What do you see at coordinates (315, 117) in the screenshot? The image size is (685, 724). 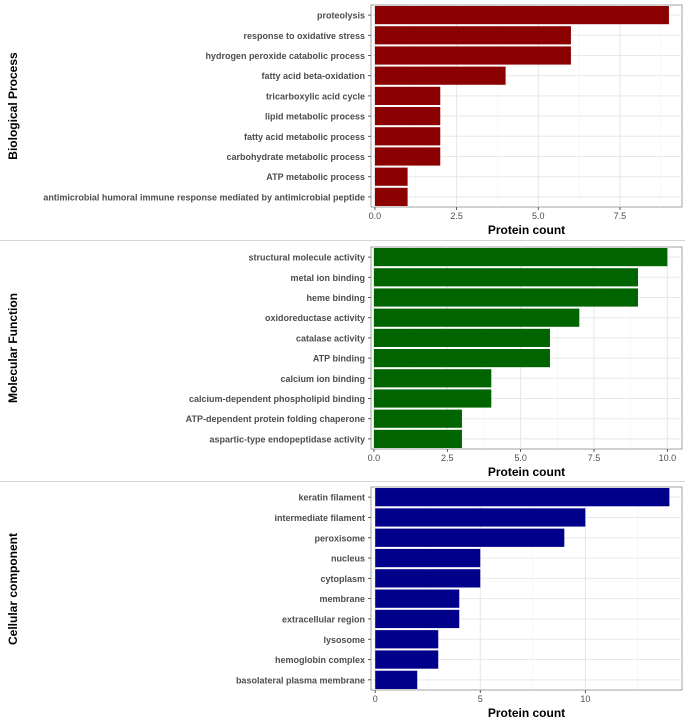 I see `category-label: lipid metabolic process` at bounding box center [315, 117].